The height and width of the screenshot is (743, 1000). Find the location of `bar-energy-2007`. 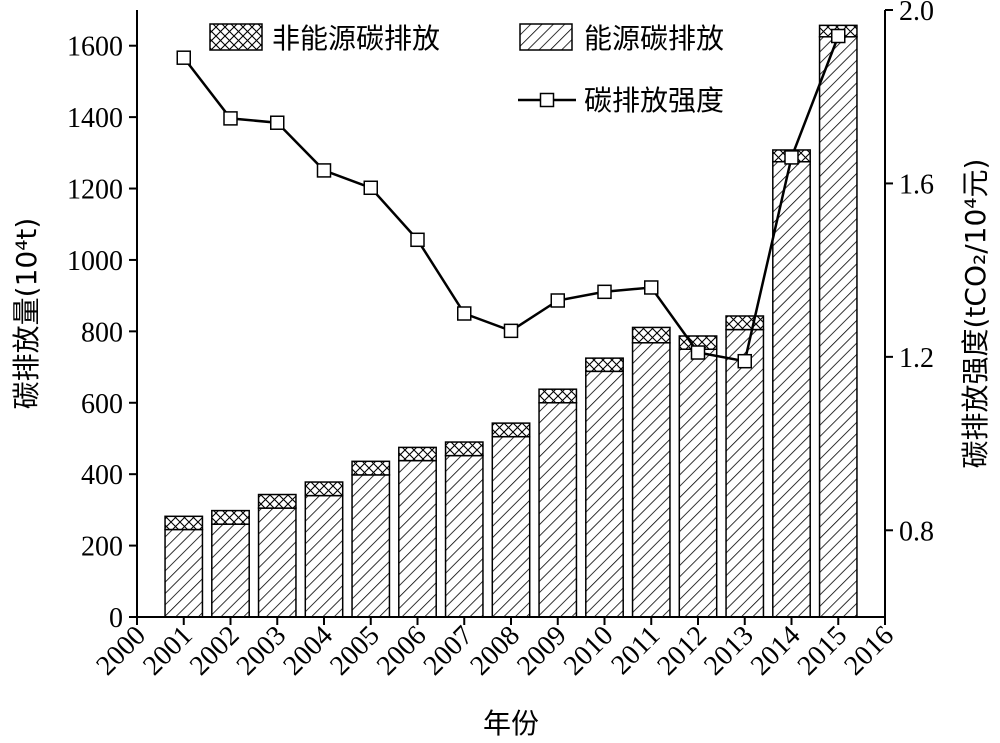

bar-energy-2007 is located at coordinates (464, 536).